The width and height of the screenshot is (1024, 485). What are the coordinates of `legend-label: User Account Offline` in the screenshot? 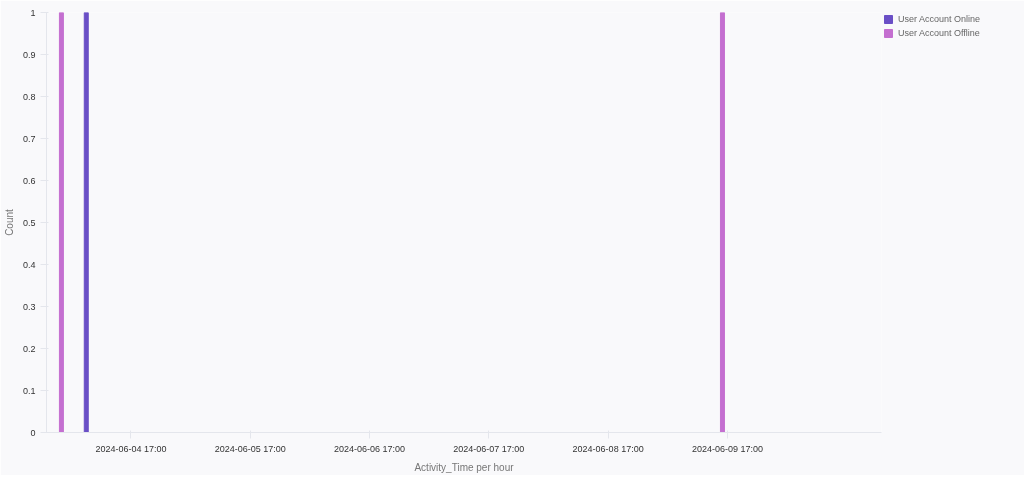 It's located at (939, 33).